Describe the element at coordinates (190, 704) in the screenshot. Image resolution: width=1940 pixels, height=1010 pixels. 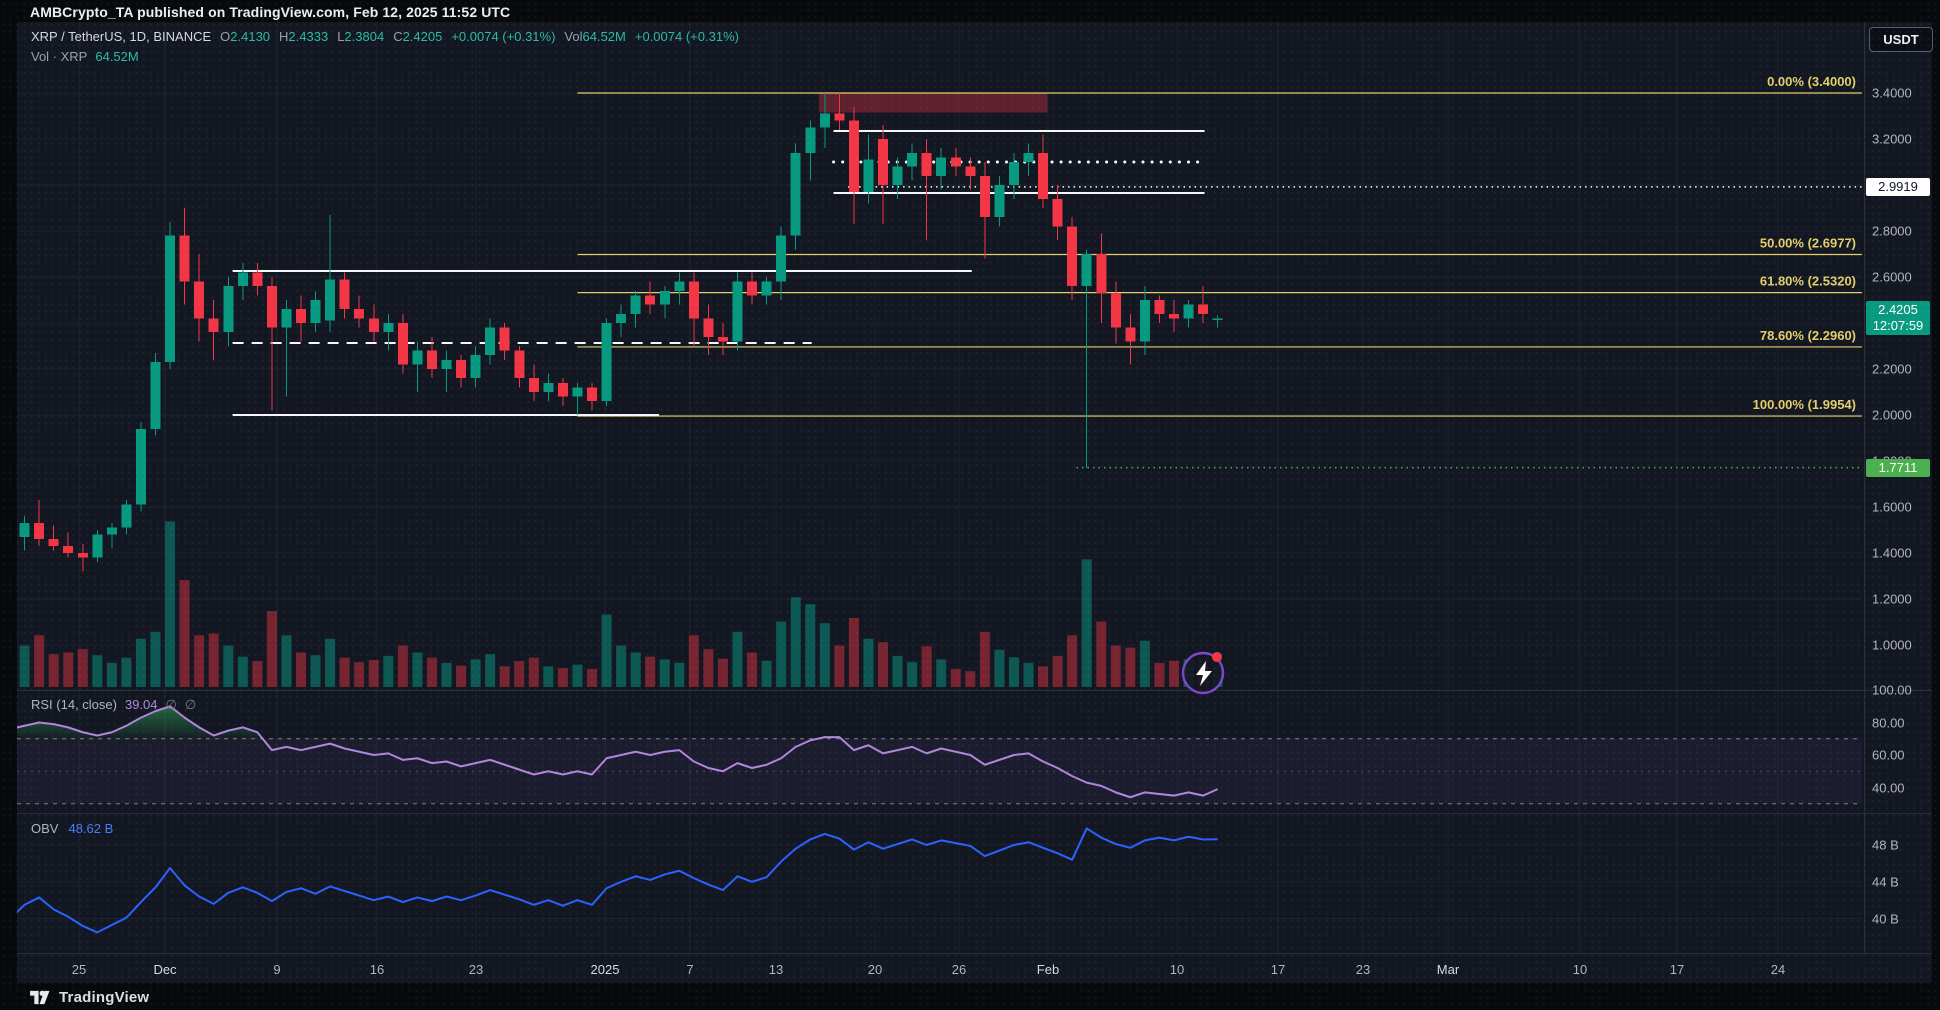
I see `rsi-hidden-value-icon: ∅` at that location.